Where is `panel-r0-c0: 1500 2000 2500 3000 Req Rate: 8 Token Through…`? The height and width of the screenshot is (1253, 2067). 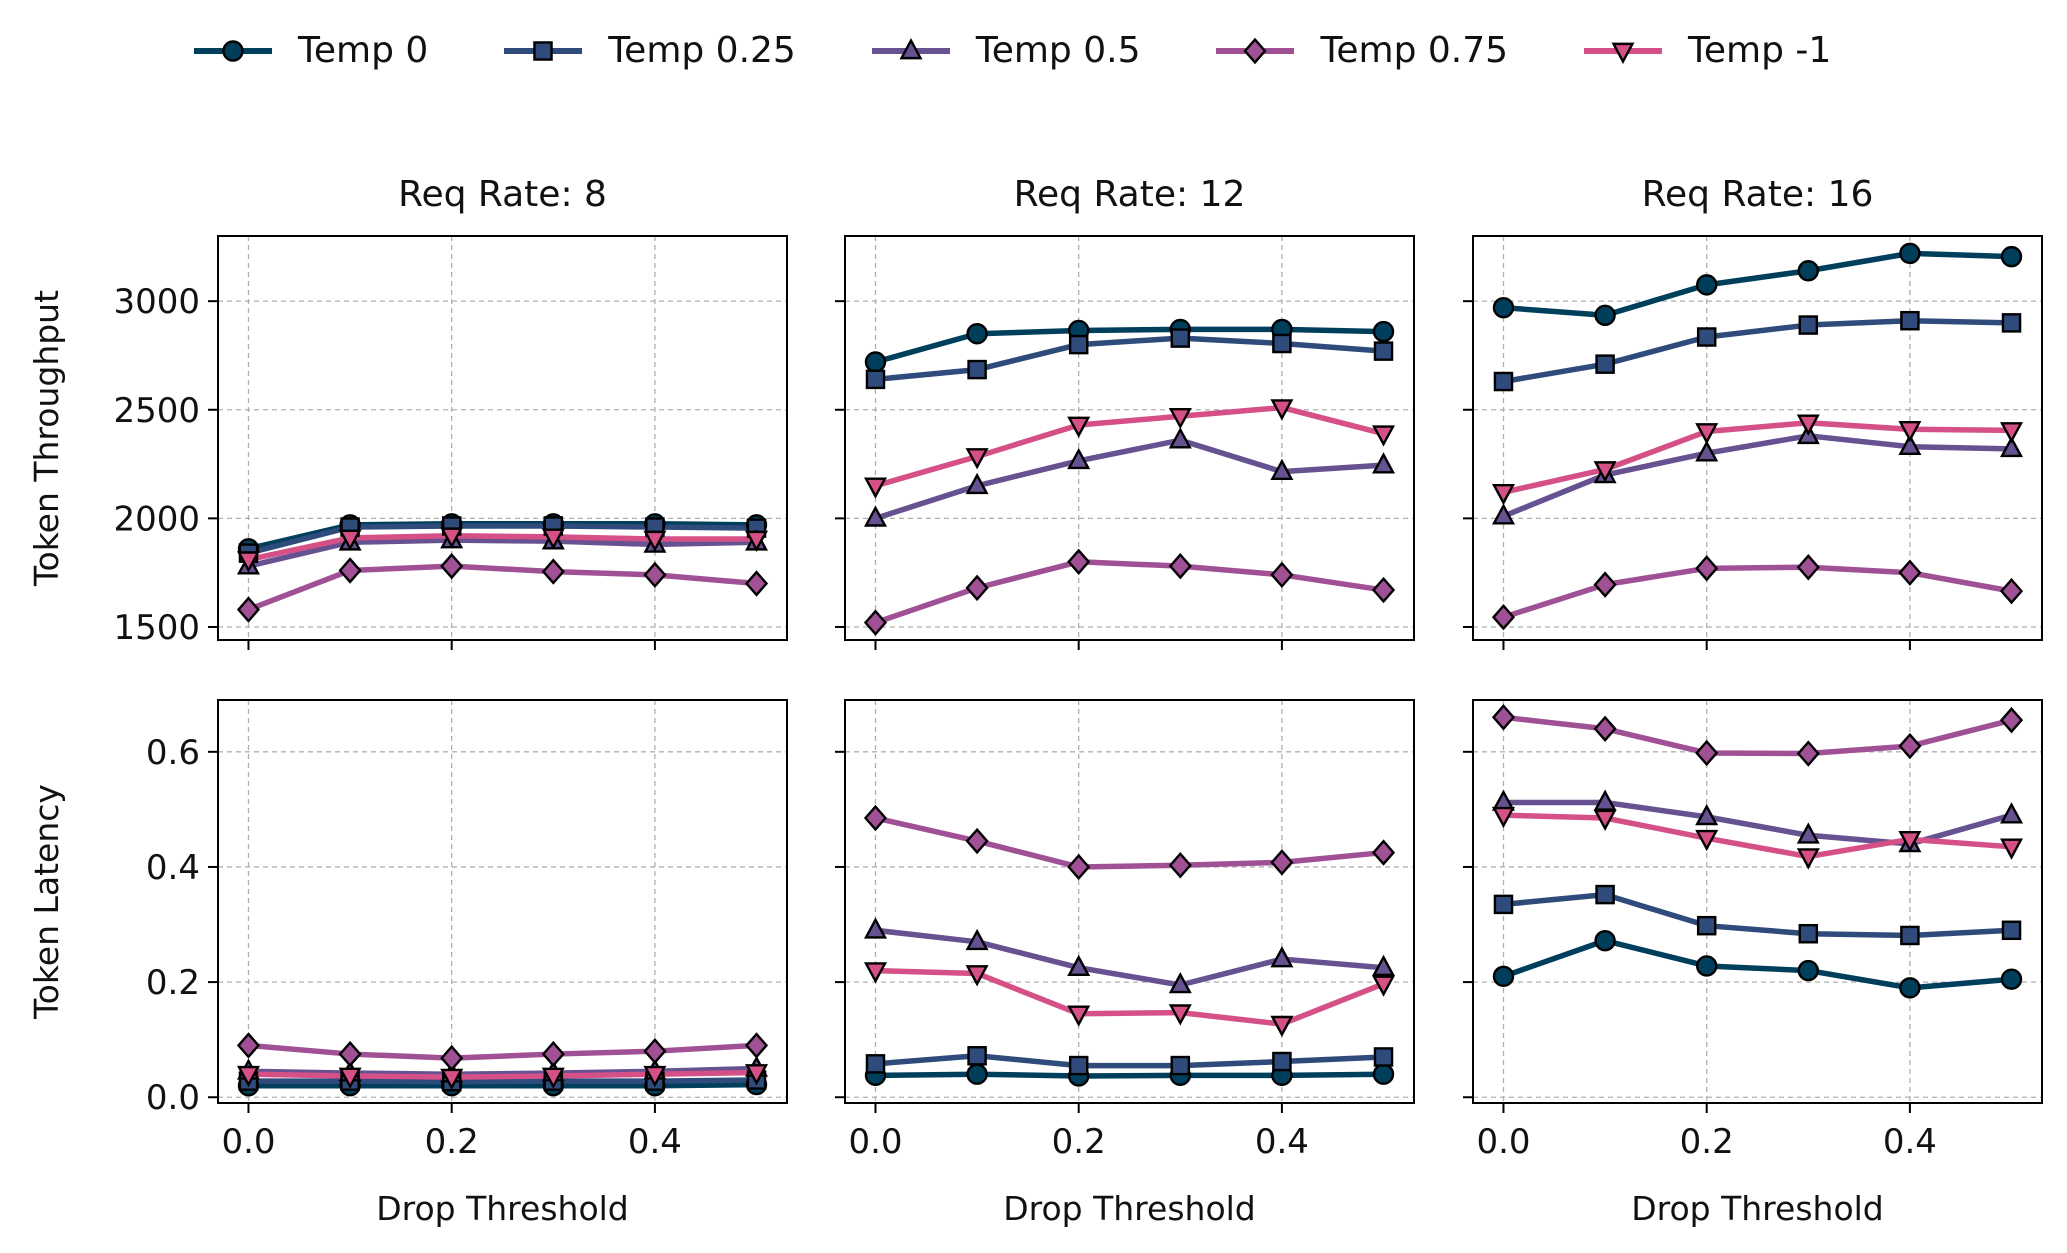 panel-r0-c0: 1500 2000 2500 3000 Req Rate: 8 Token Through… is located at coordinates (407, 412).